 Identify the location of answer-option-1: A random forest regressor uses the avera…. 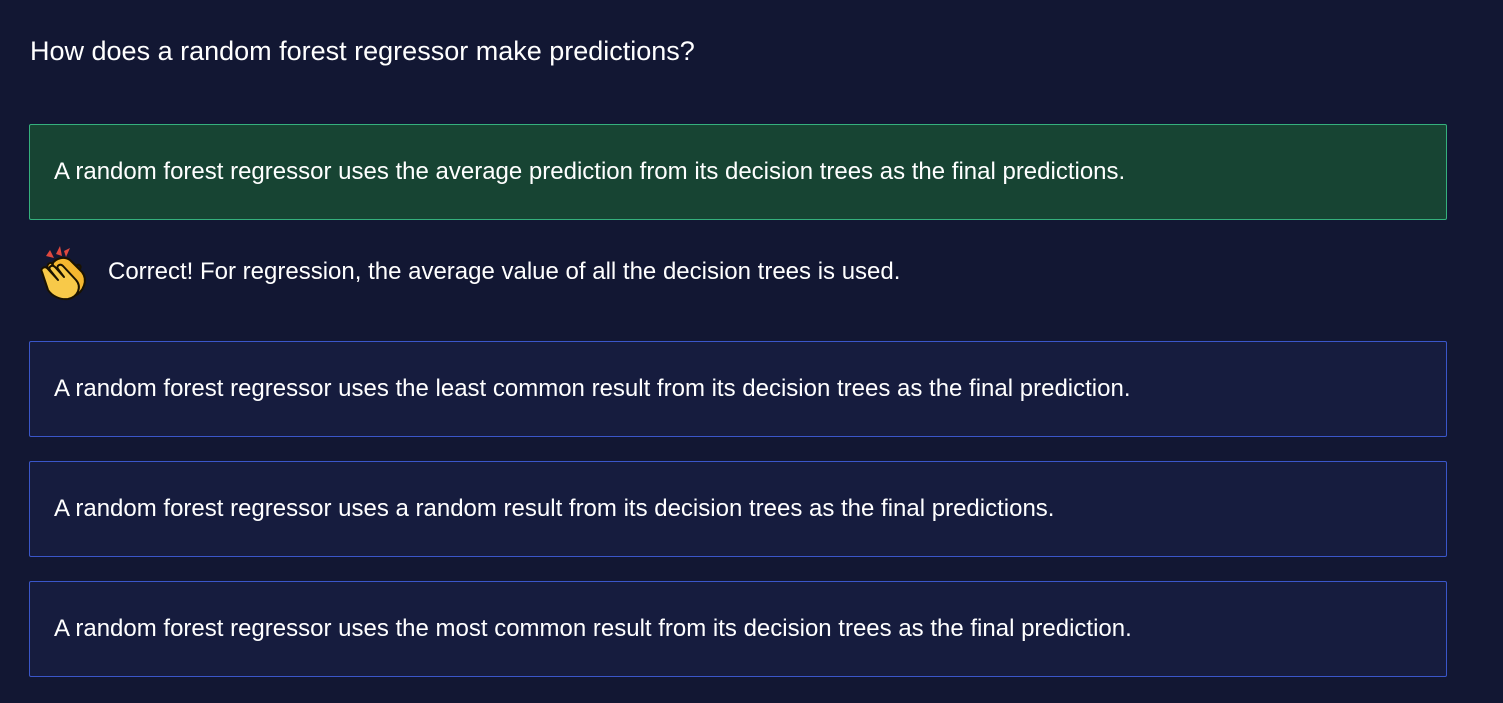
(738, 172).